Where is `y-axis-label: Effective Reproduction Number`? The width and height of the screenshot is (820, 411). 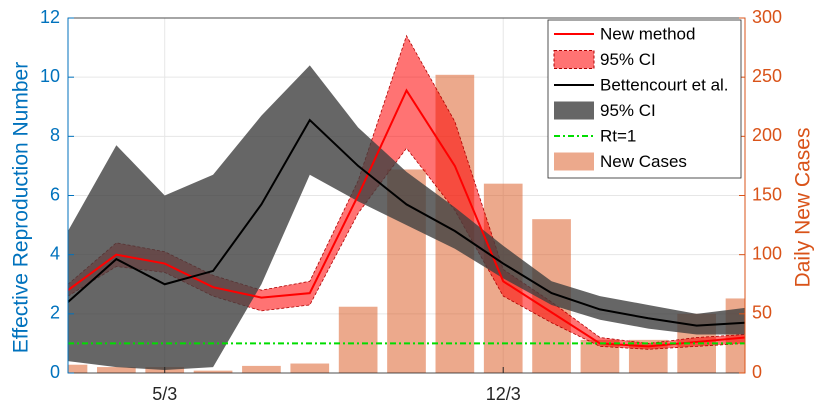 y-axis-label: Effective Reproduction Number is located at coordinates (21, 207).